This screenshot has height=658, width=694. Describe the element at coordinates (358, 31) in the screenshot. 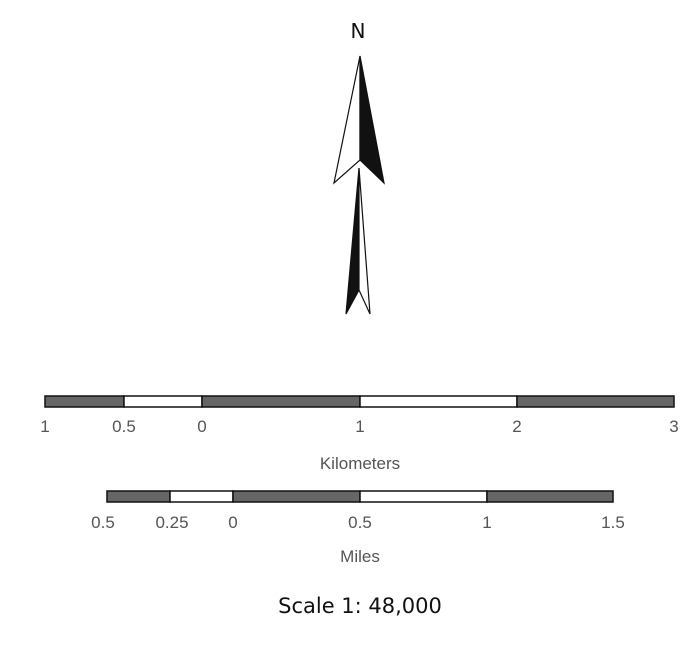

I see `north-label: N` at that location.